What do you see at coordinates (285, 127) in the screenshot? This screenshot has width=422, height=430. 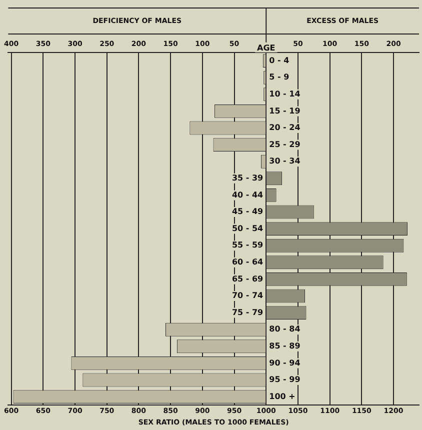 I see `y-tick-label: 20 - 24` at bounding box center [285, 127].